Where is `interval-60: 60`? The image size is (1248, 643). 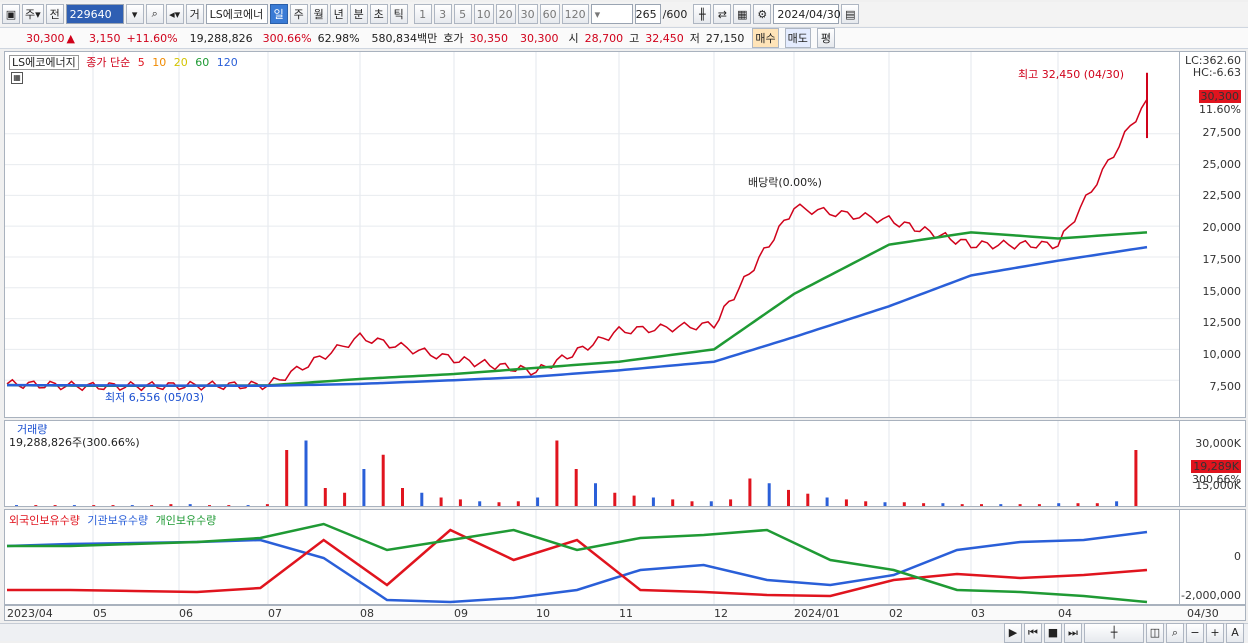
interval-60: 60 is located at coordinates (549, 14).